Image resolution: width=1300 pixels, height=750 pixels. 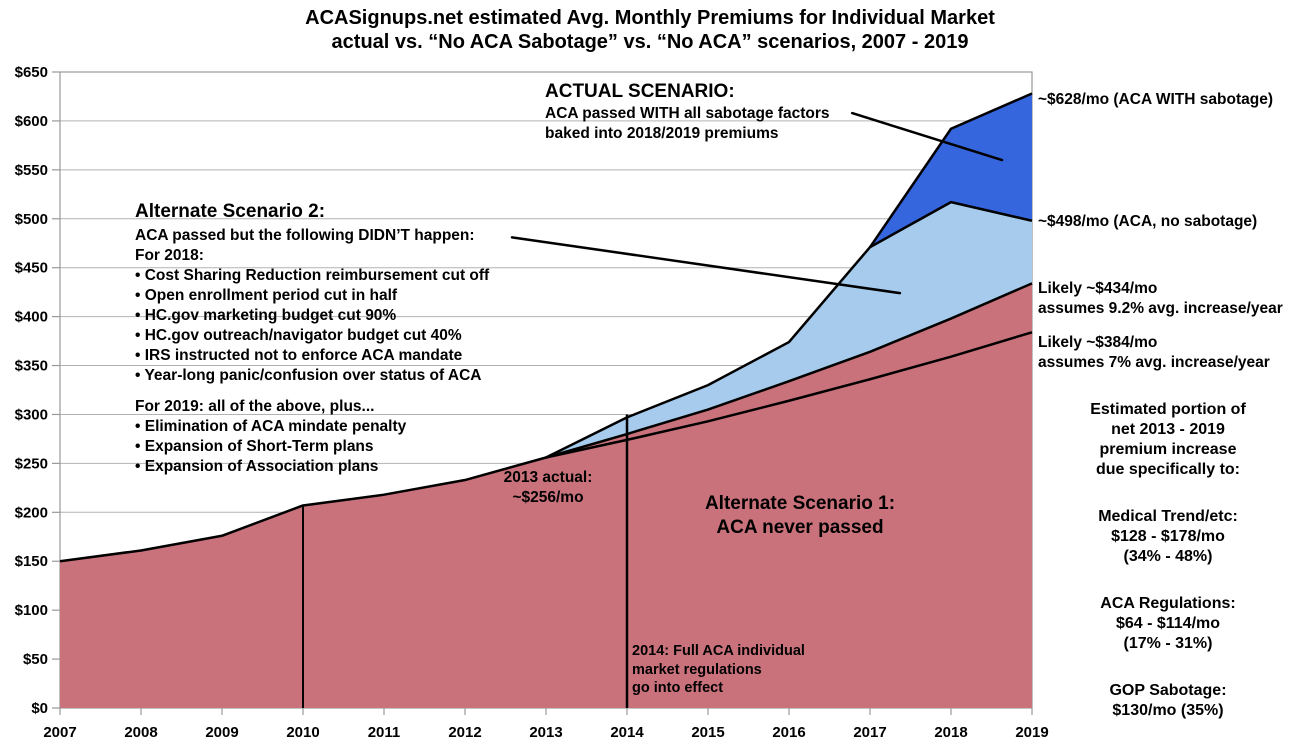 I want to click on x-axis-label: 2007, so click(x=59, y=732).